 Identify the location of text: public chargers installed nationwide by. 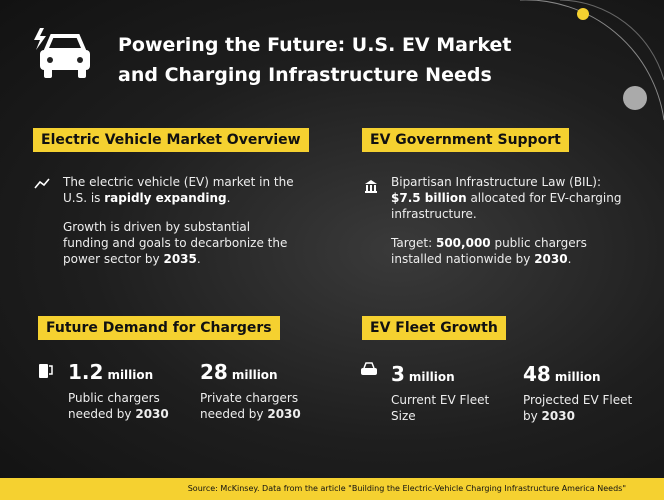
(489, 251).